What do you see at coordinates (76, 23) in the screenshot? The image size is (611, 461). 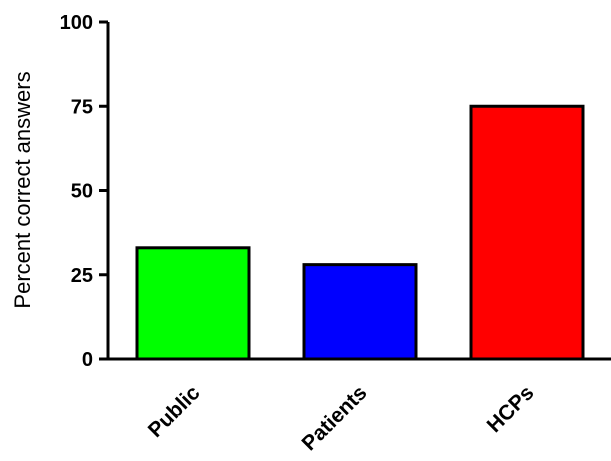 I see `y-tick-label: 100` at bounding box center [76, 23].